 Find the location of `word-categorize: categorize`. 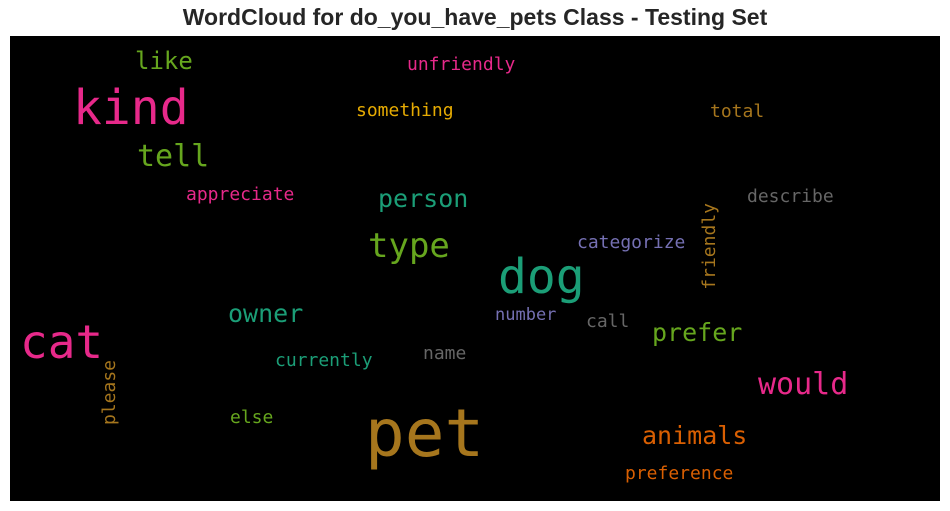

word-categorize: categorize is located at coordinates (631, 242).